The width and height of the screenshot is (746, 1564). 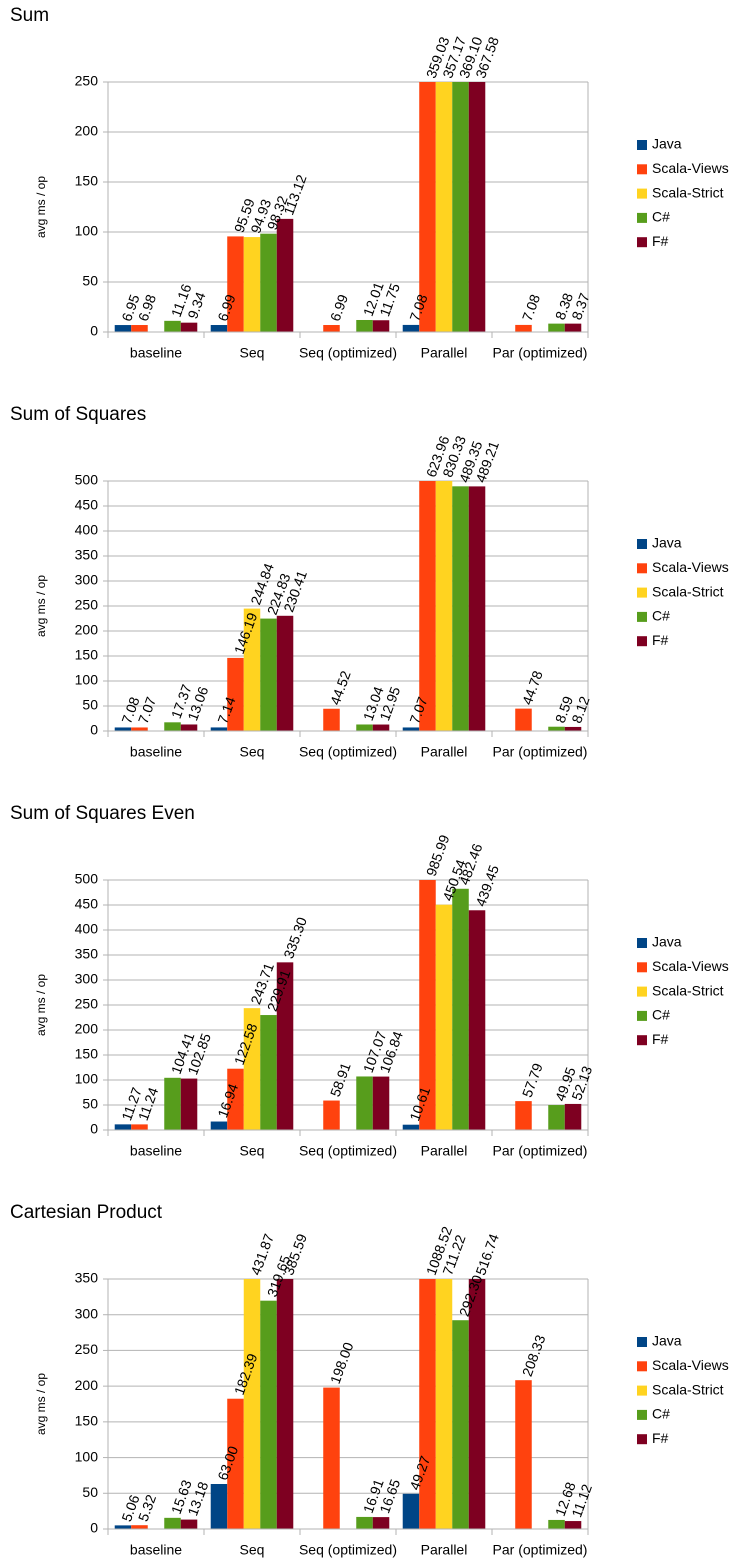 I want to click on x-tick-label: Par (optimized), so click(x=540, y=1151).